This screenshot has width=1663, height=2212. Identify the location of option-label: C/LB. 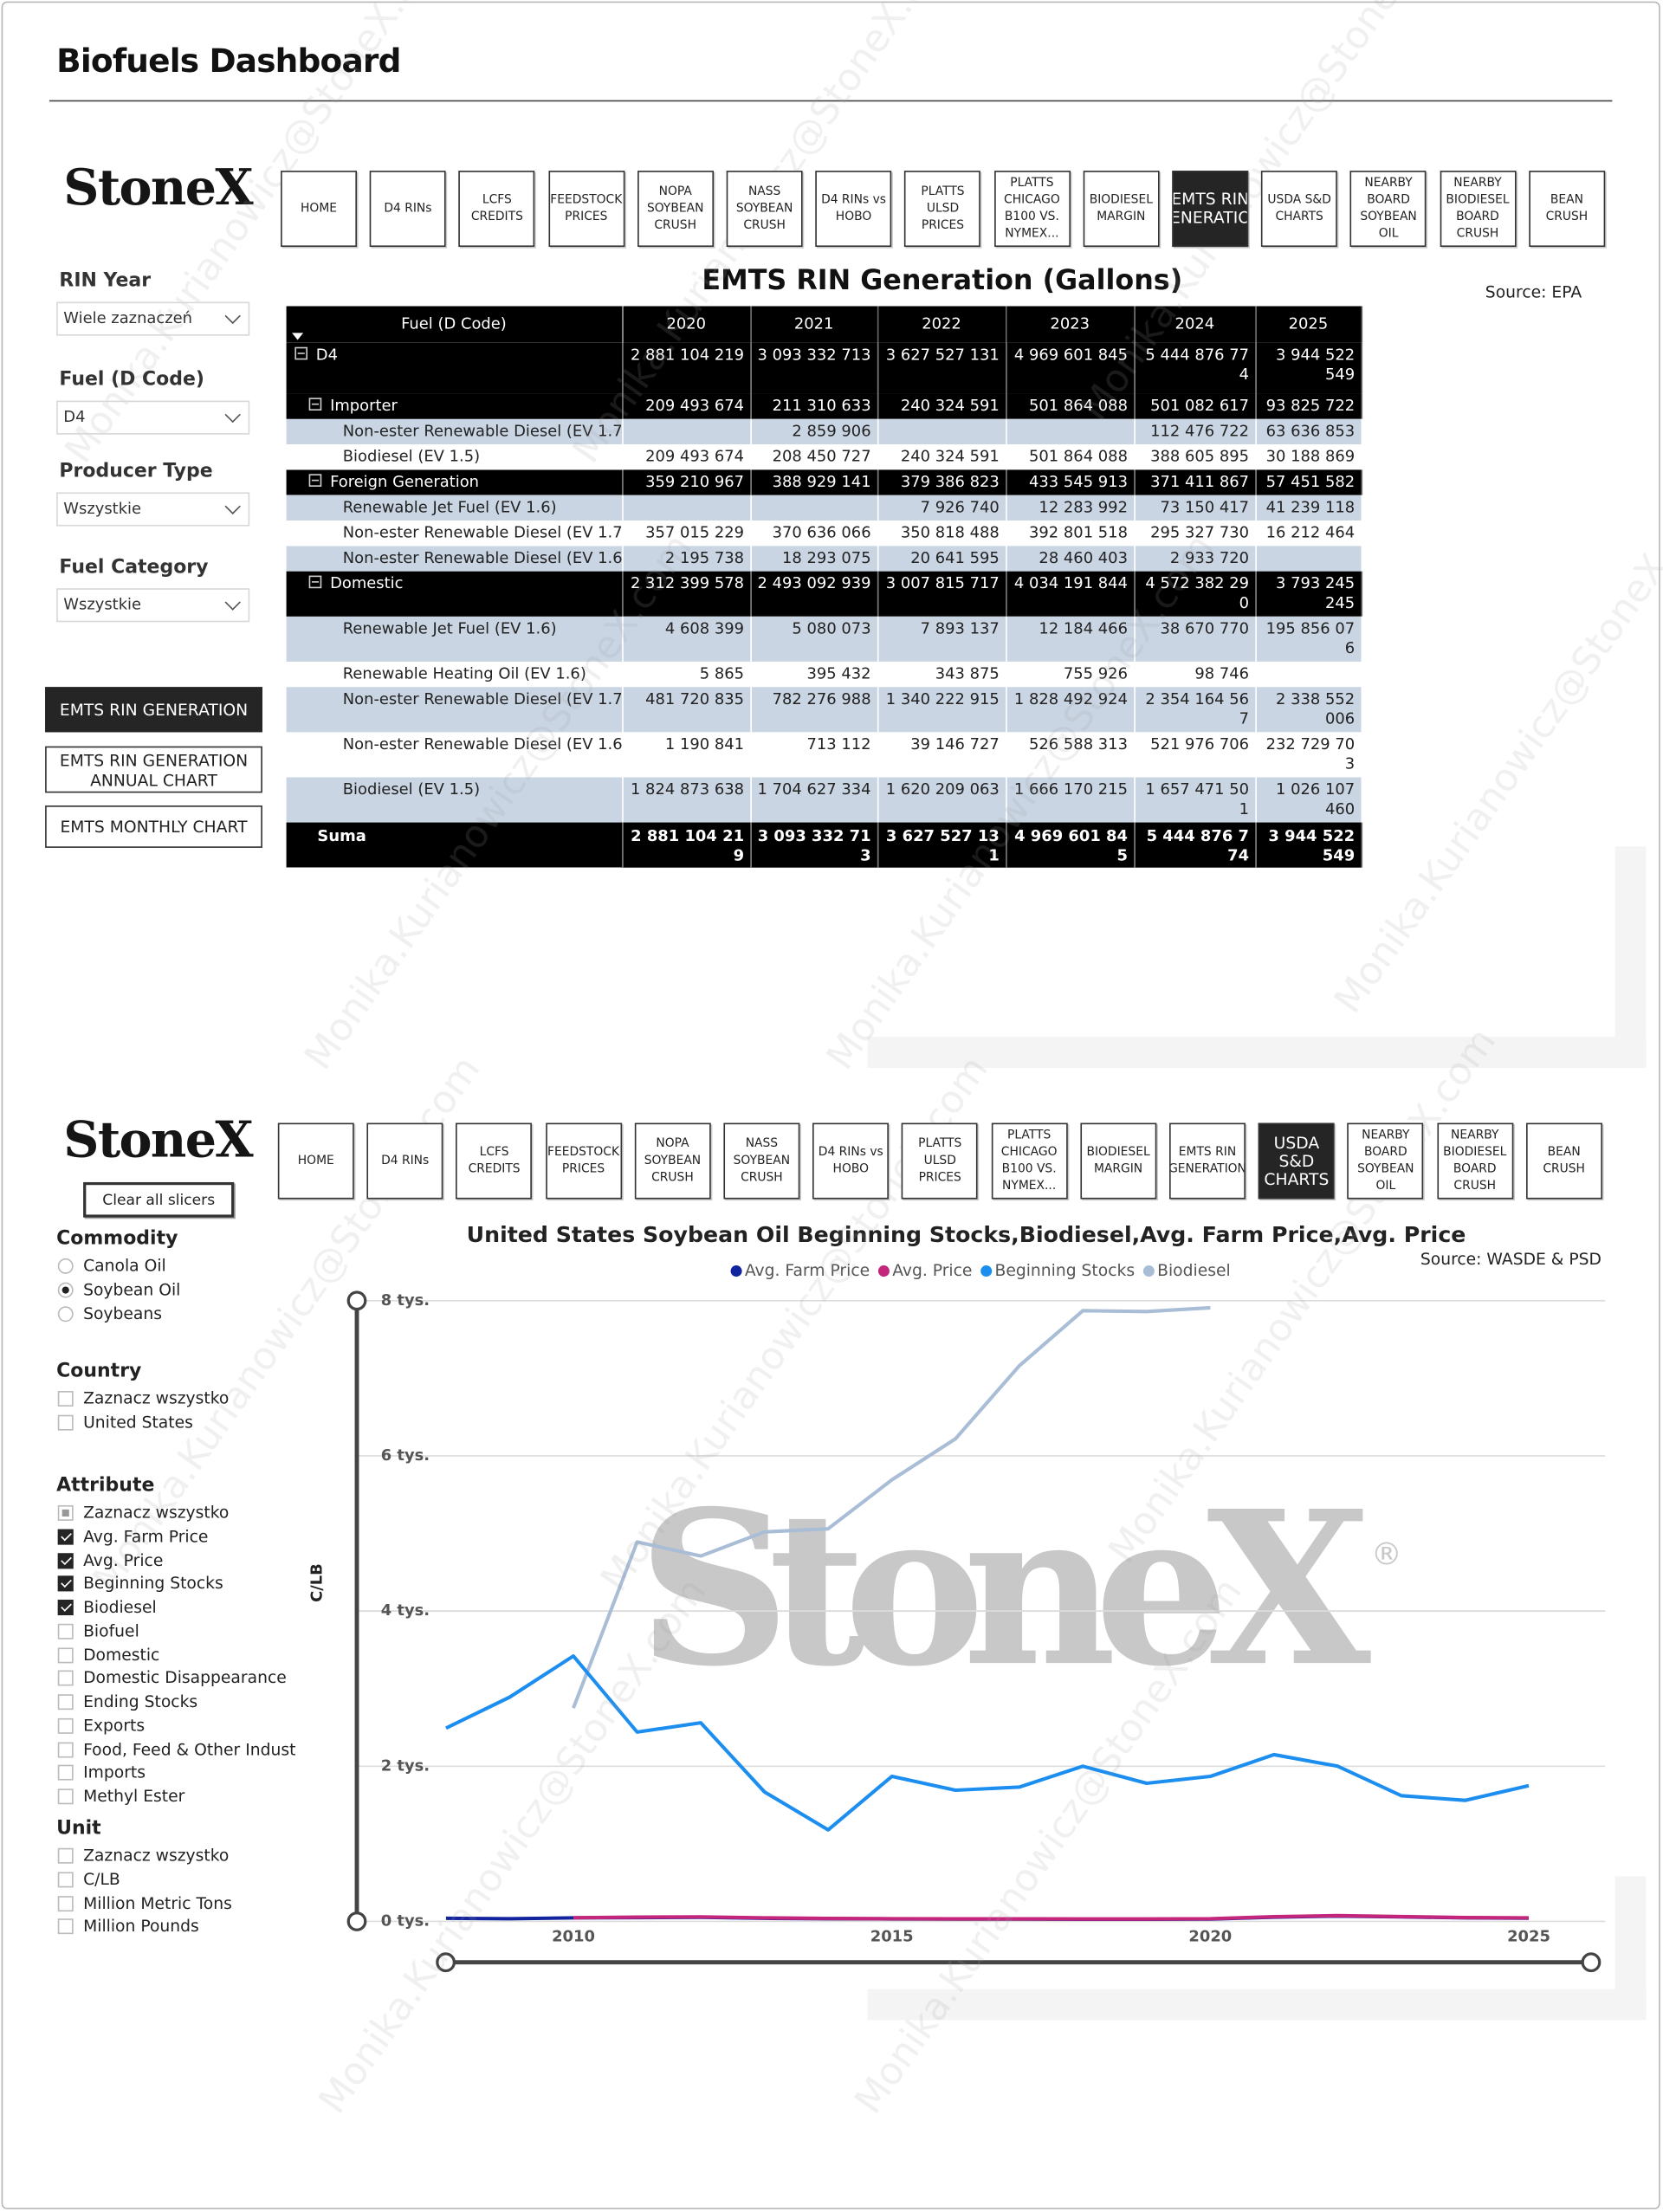
(101, 1878).